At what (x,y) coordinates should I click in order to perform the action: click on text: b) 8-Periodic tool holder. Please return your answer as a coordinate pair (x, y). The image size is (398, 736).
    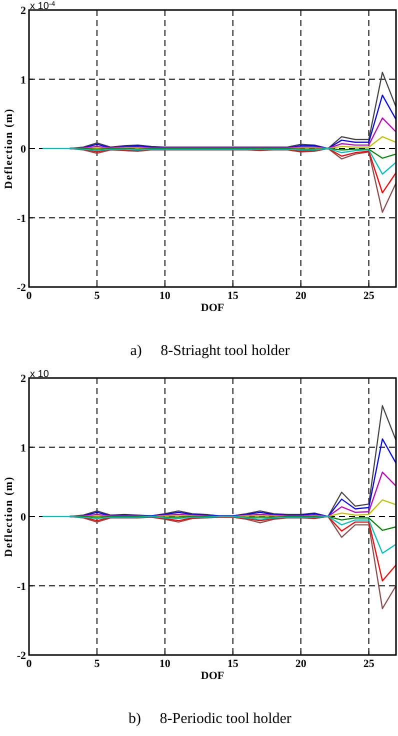
    Looking at the image, I should click on (210, 719).